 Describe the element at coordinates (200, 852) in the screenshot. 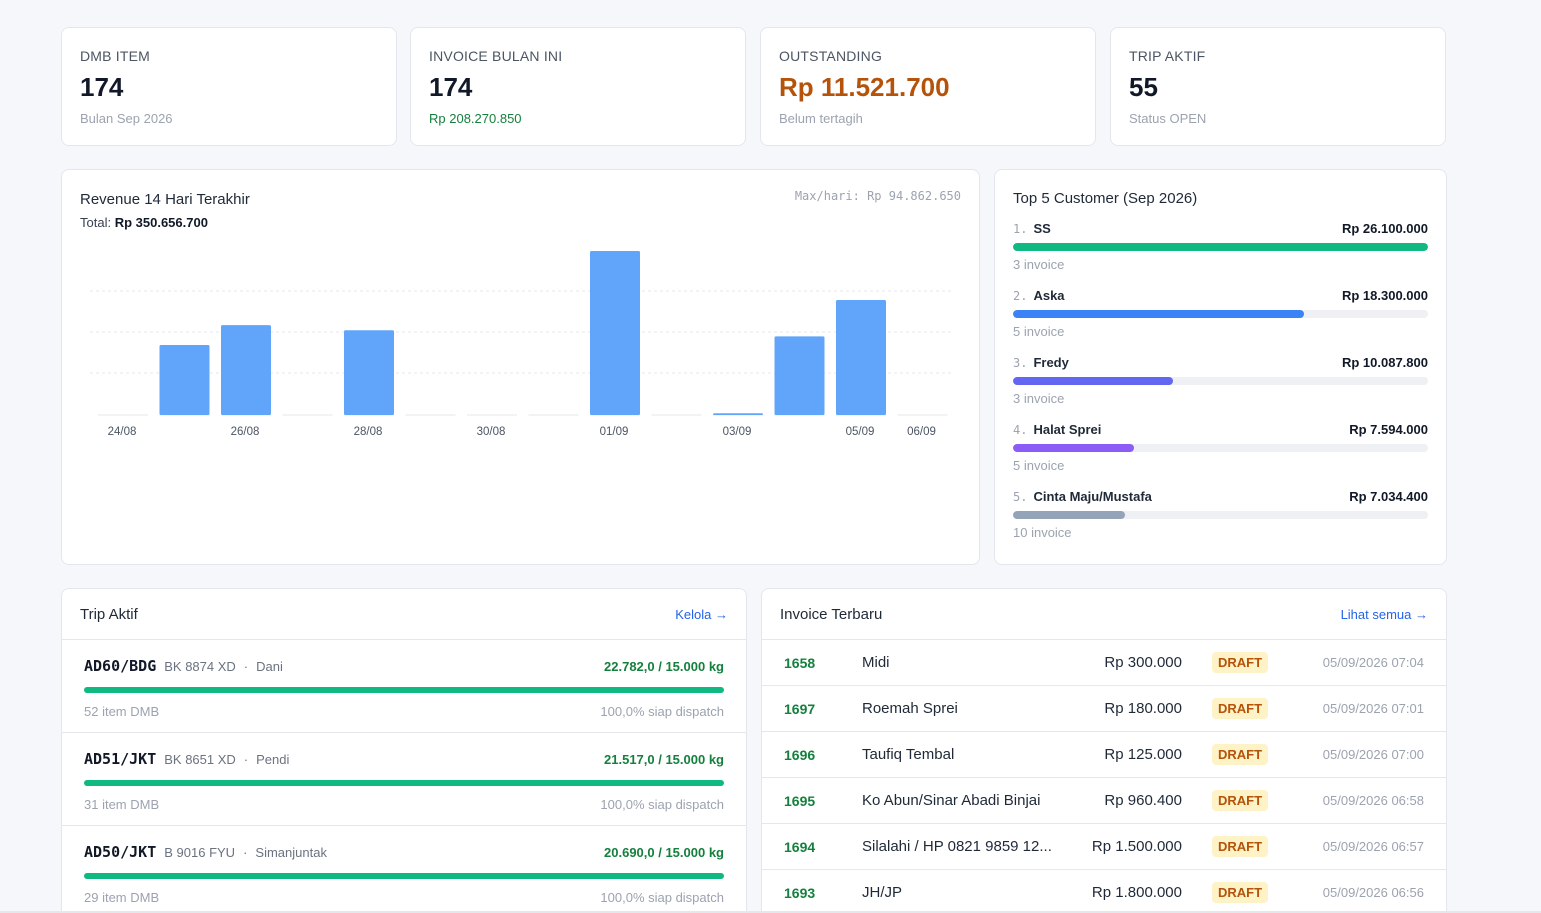

I see `trip-plate: B 9016 FYU` at that location.